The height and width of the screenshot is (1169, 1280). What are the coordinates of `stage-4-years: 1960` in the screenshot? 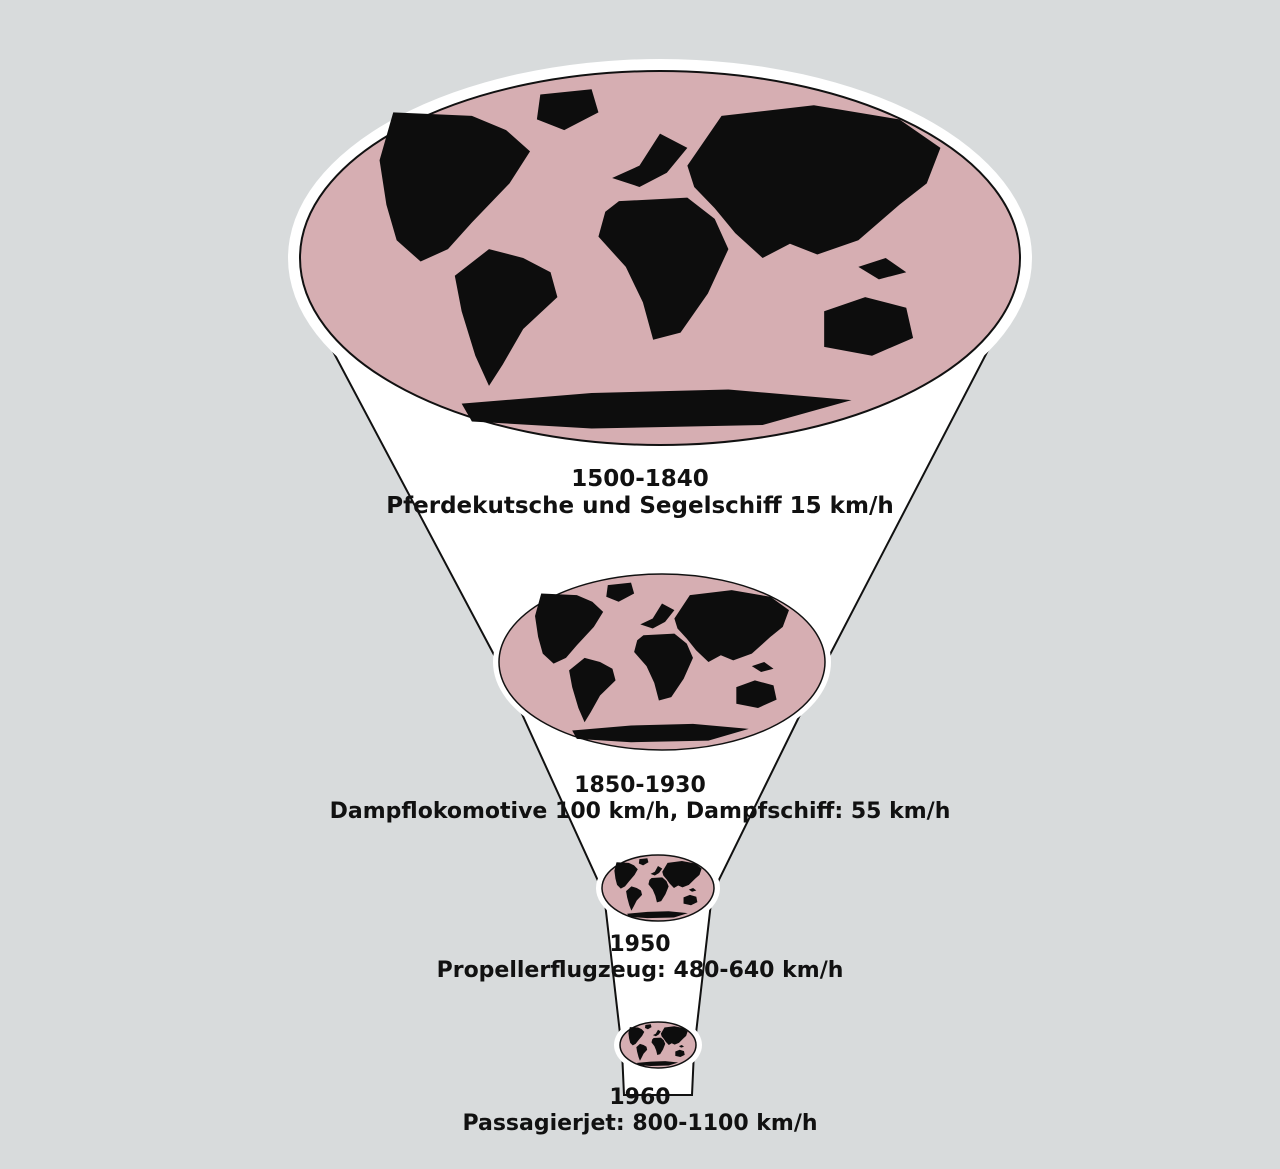 It's located at (640, 1097).